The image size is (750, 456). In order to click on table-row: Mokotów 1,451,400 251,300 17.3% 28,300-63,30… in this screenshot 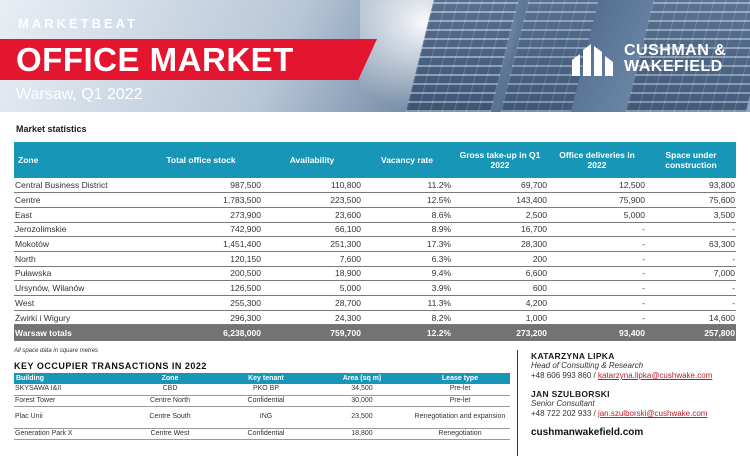, I will do `click(375, 244)`.